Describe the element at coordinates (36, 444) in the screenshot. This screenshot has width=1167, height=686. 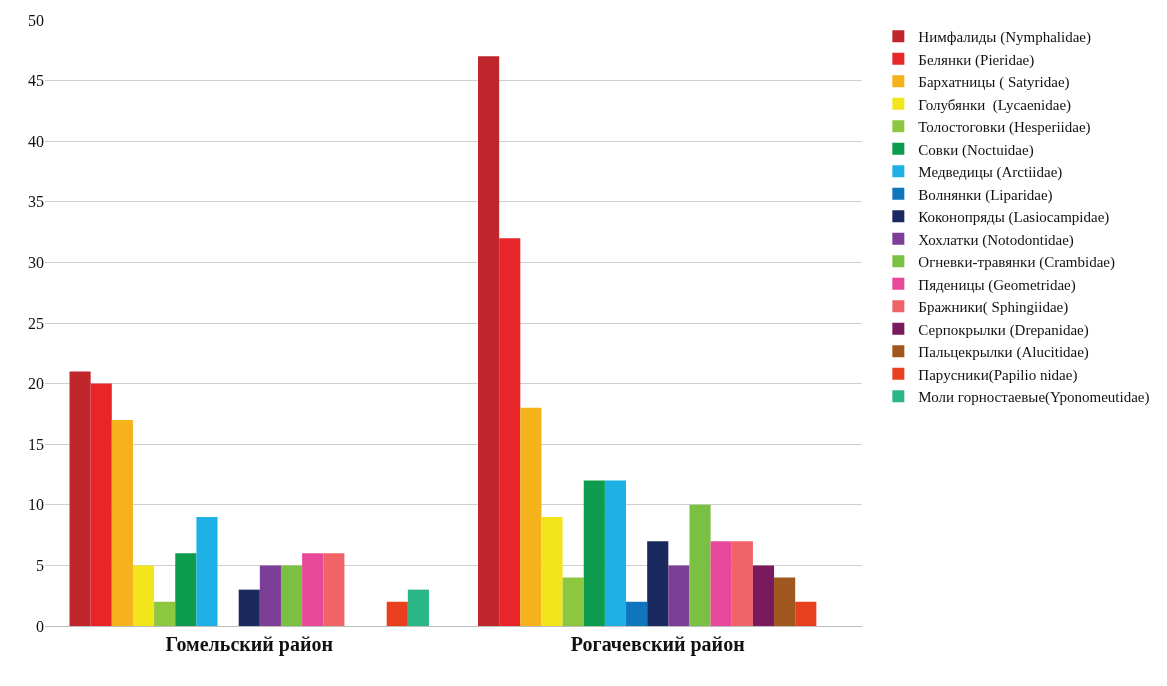
I see `y-tick-label: 15` at that location.